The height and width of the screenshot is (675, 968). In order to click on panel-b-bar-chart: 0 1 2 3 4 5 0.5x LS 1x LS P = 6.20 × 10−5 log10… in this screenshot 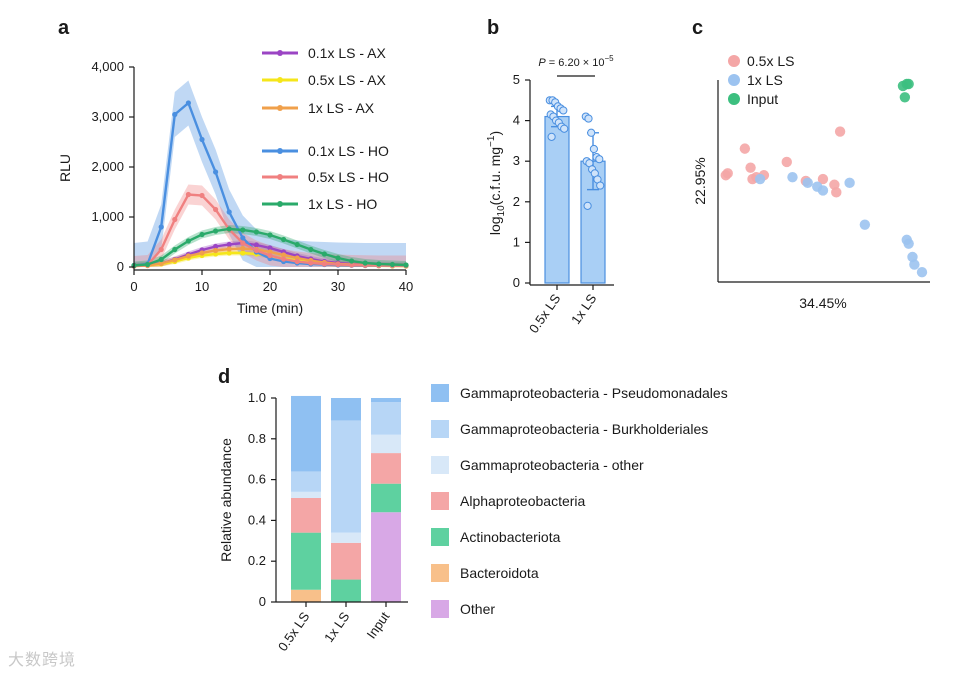, I will do `click(550, 195)`.